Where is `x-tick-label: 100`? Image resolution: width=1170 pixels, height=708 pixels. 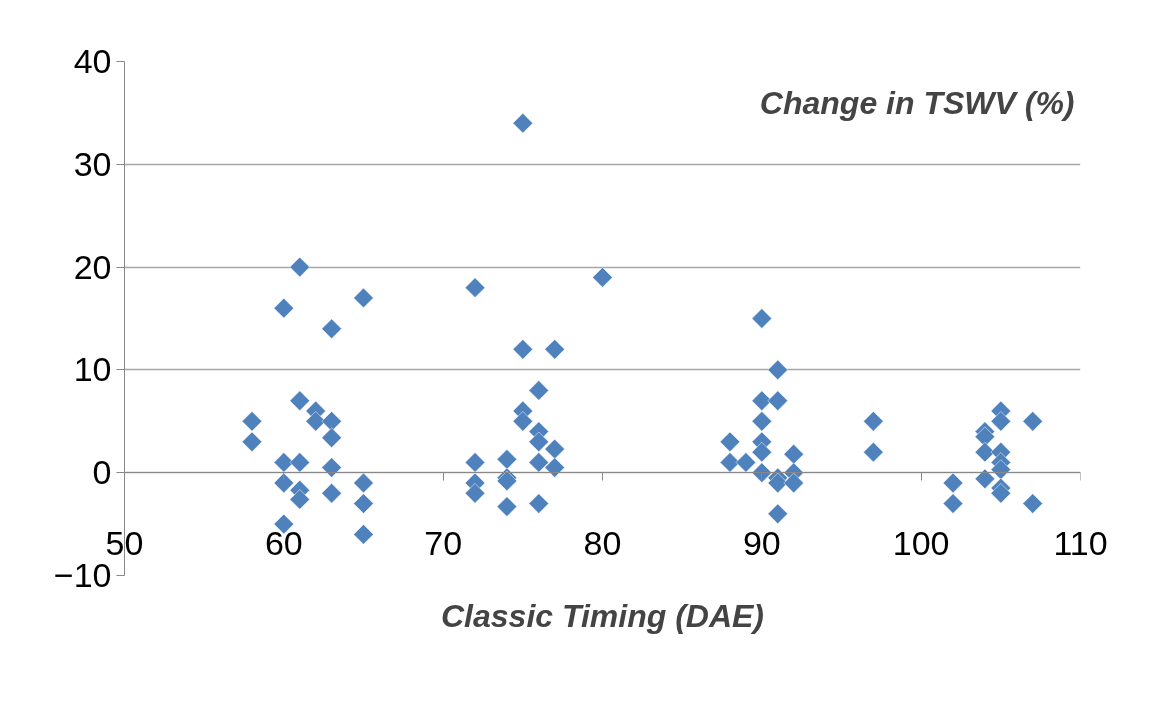 x-tick-label: 100 is located at coordinates (921, 542).